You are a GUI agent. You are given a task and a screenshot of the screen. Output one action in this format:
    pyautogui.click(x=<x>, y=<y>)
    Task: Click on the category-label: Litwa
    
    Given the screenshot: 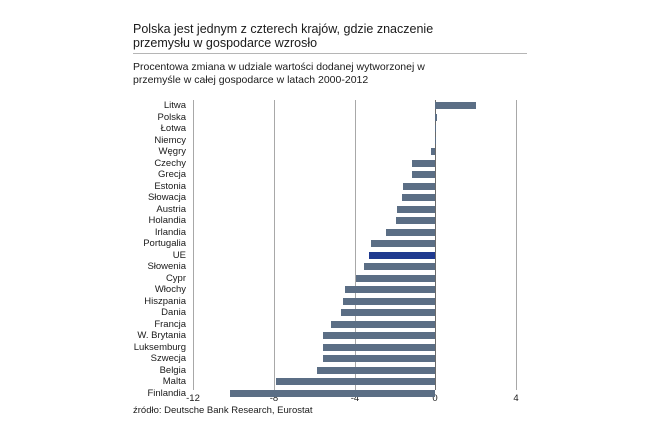 What is the action you would take?
    pyautogui.click(x=174, y=105)
    